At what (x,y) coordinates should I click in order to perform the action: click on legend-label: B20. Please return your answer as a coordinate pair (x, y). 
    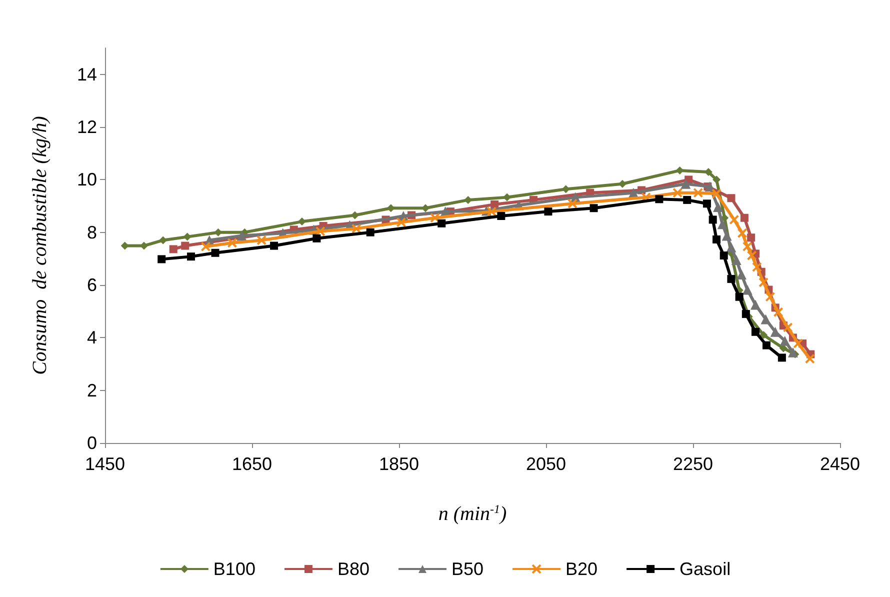
    Looking at the image, I should click on (582, 569).